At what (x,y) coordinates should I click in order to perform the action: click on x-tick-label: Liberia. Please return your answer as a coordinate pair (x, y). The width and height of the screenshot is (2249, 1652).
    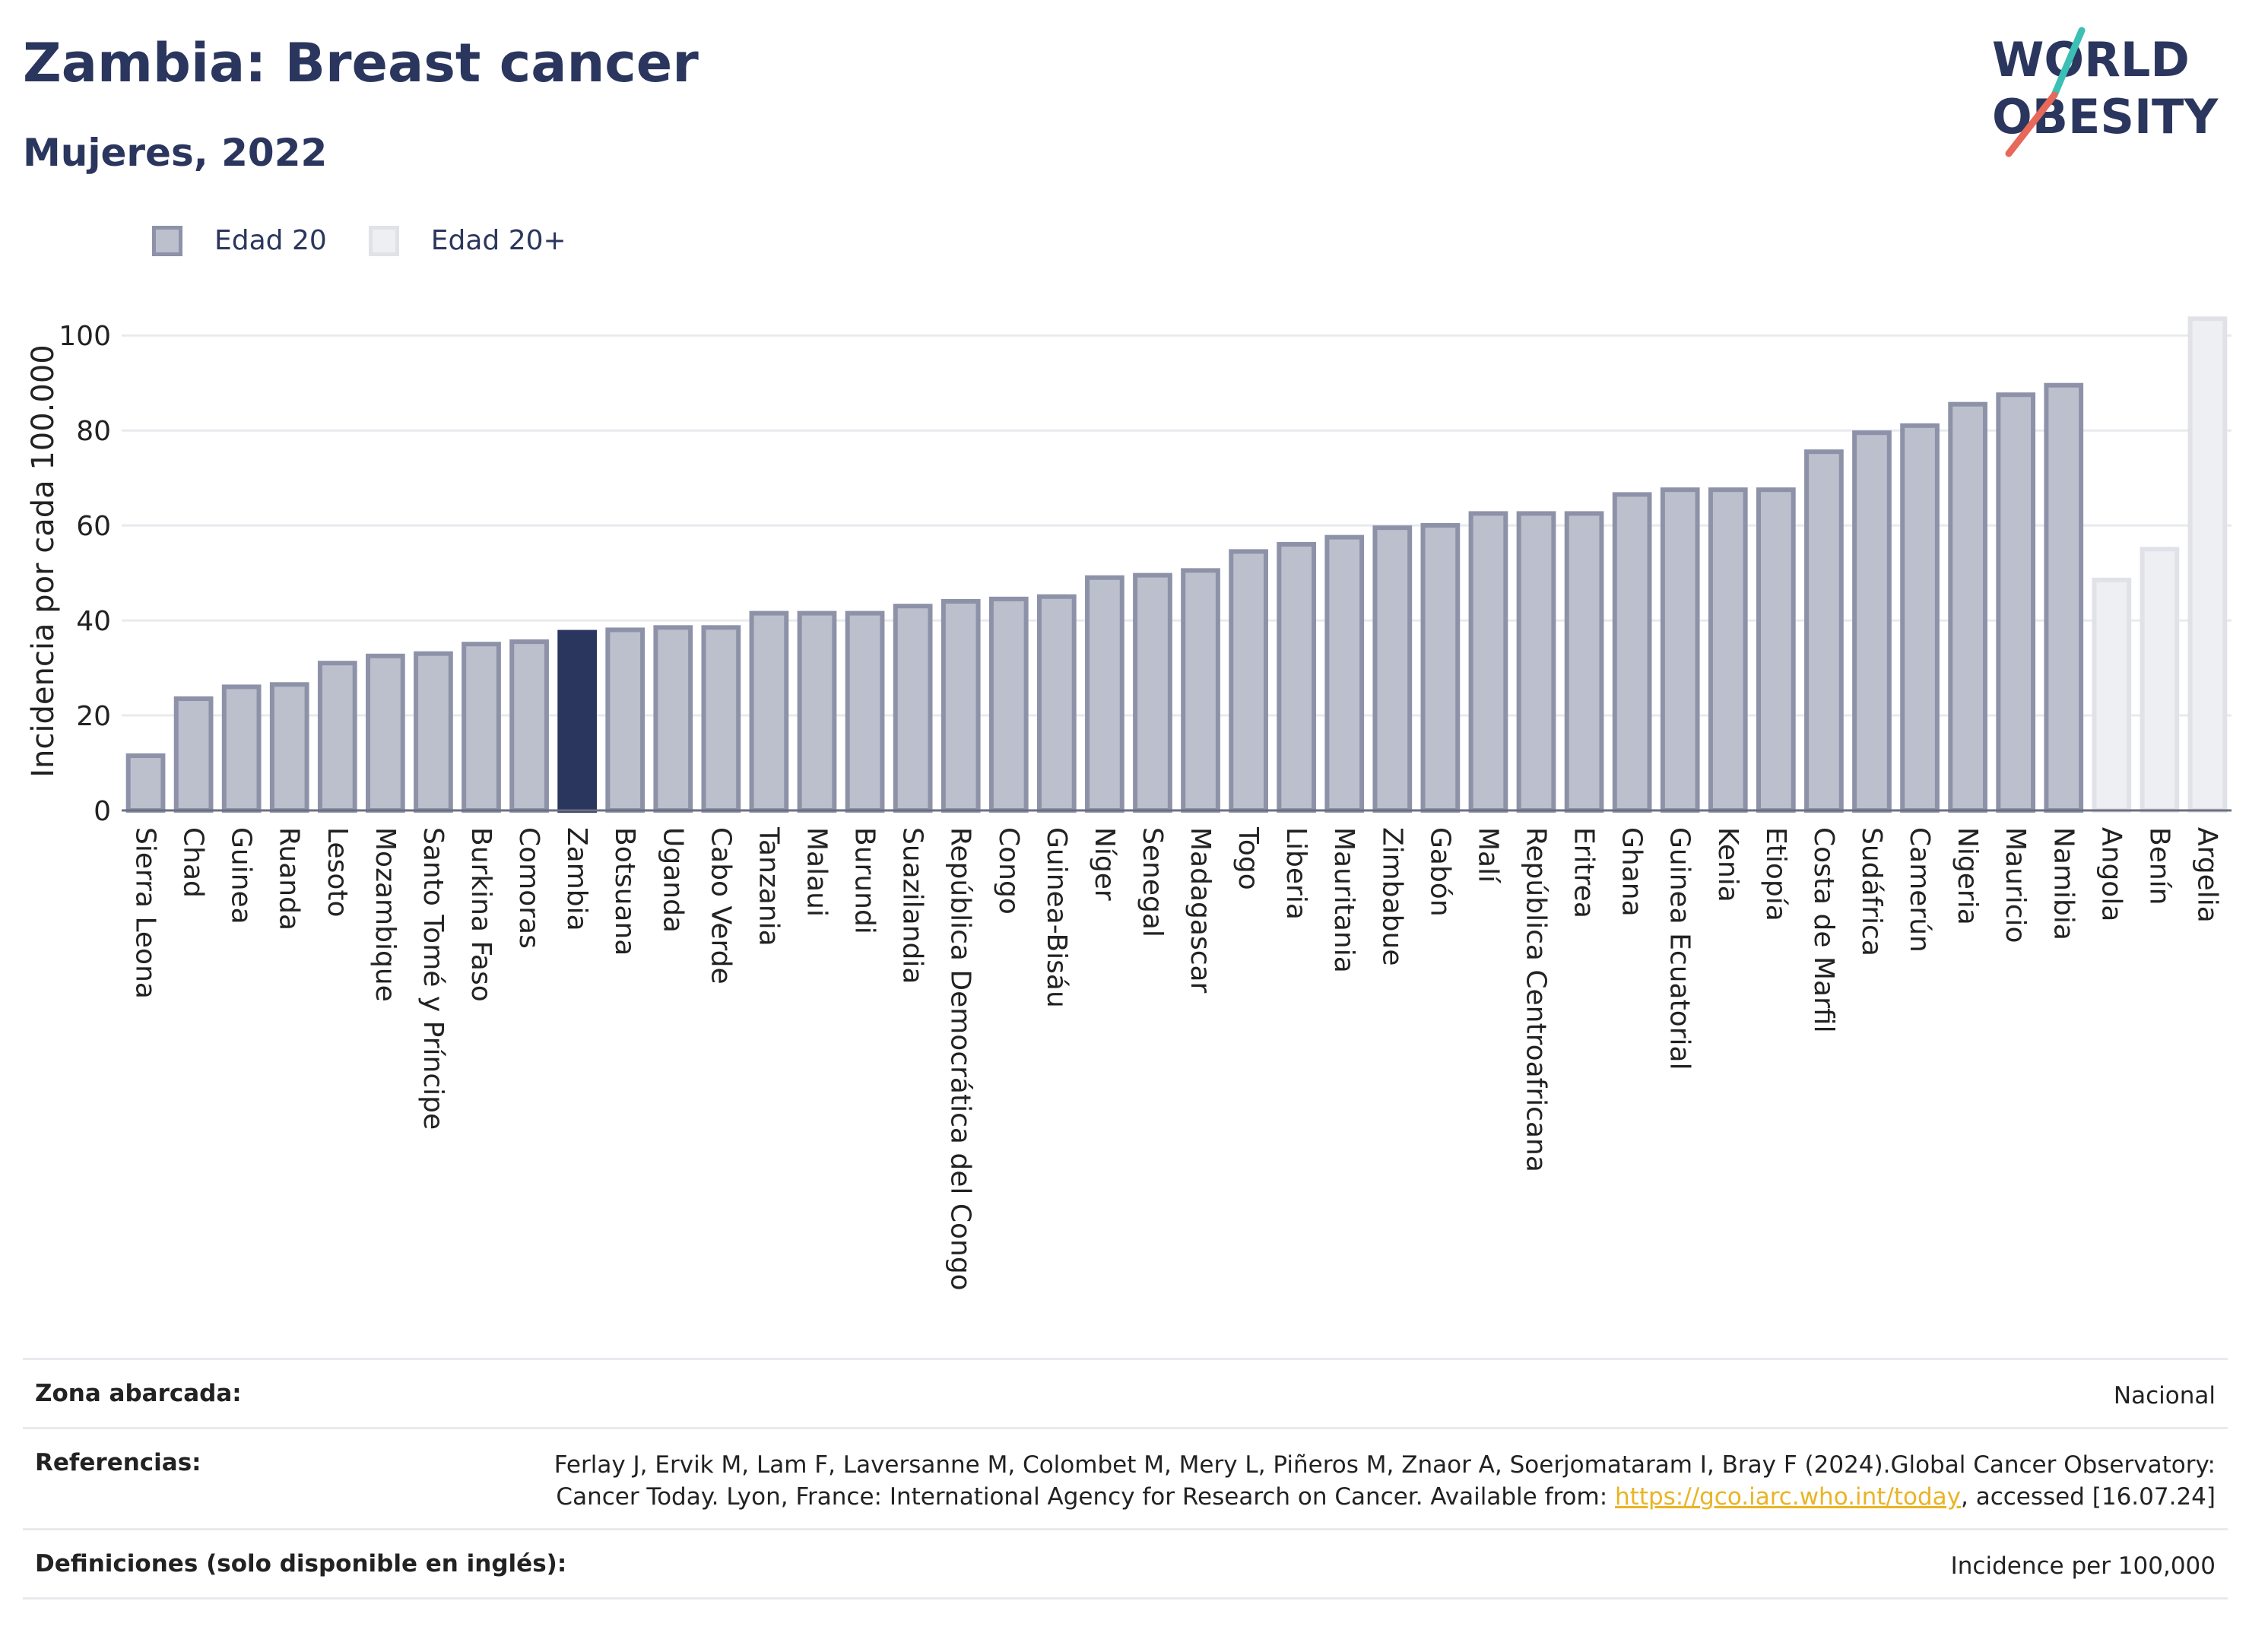
    Looking at the image, I should click on (1296, 873).